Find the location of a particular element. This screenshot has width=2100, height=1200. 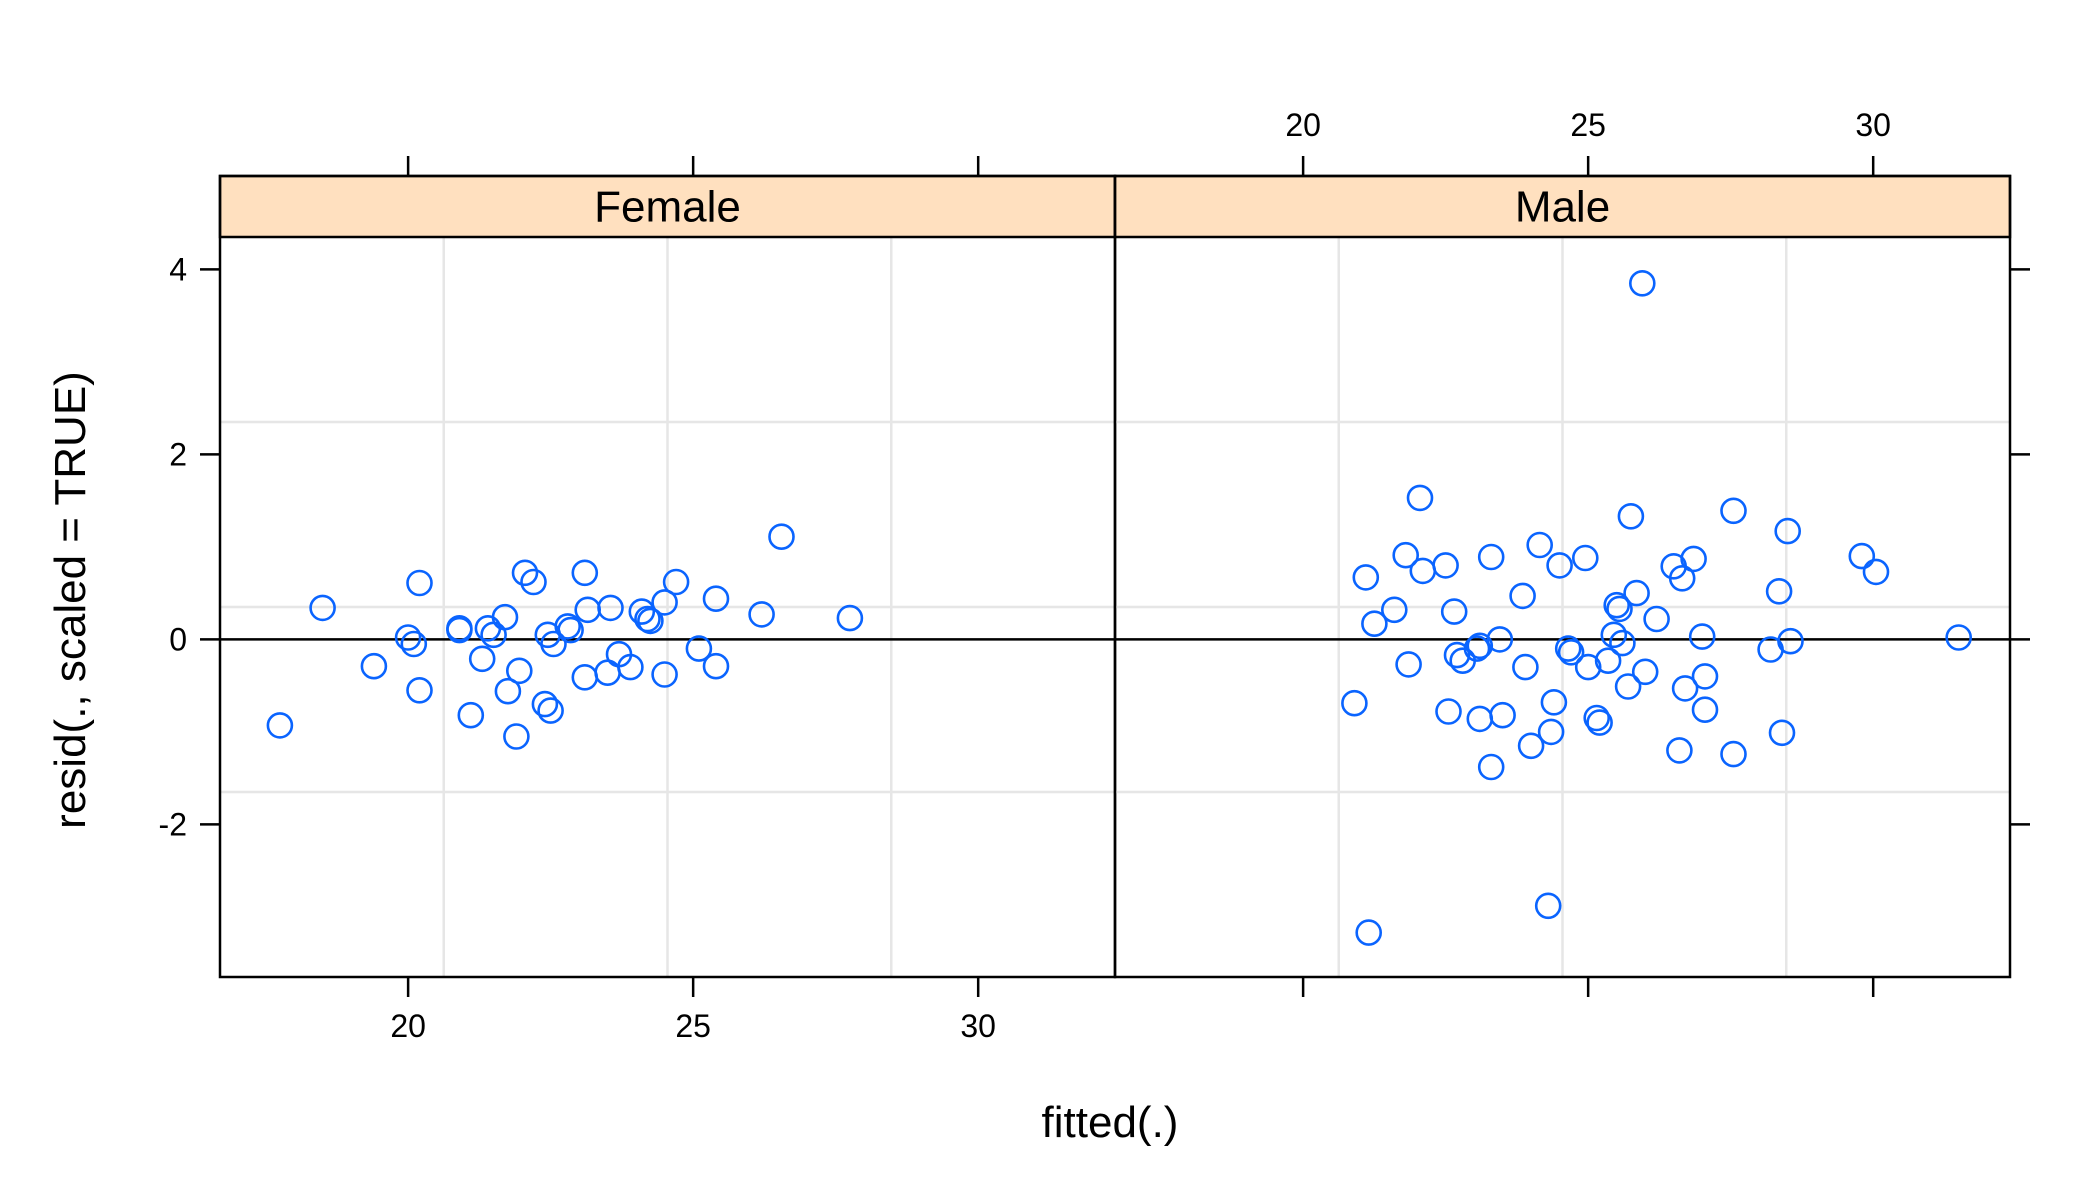

y-axis-title: resid(., scaled = TRUE) is located at coordinates (70, 600).